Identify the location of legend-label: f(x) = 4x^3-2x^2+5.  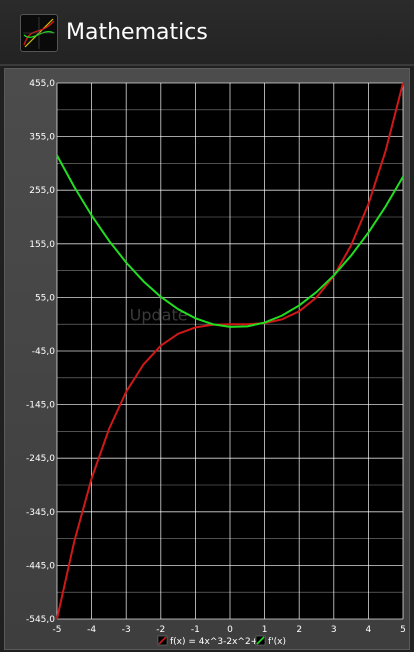
(217, 642).